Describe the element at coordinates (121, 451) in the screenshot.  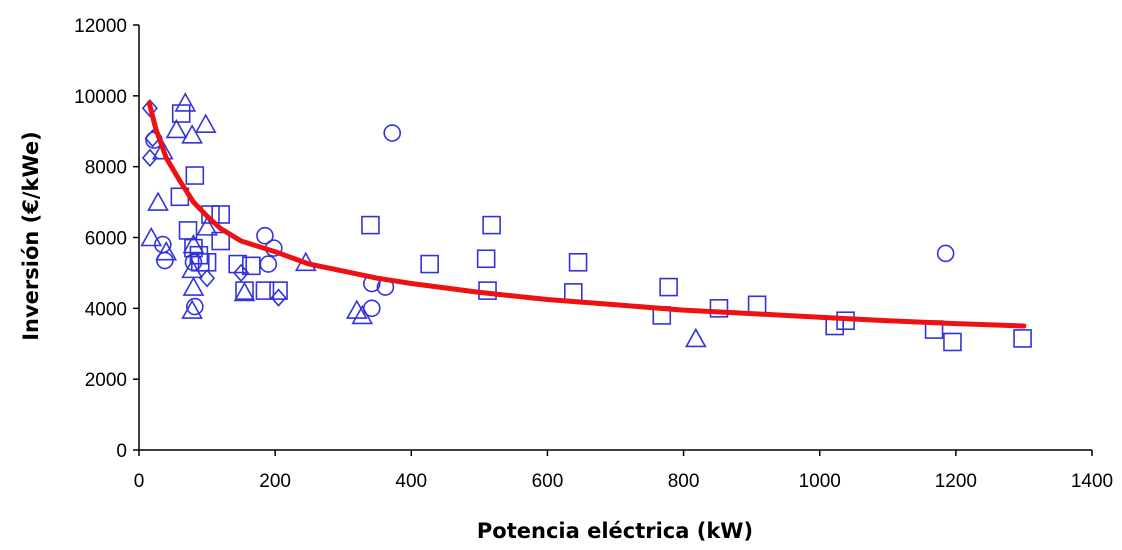
I see `y-tick-label: 0` at that location.